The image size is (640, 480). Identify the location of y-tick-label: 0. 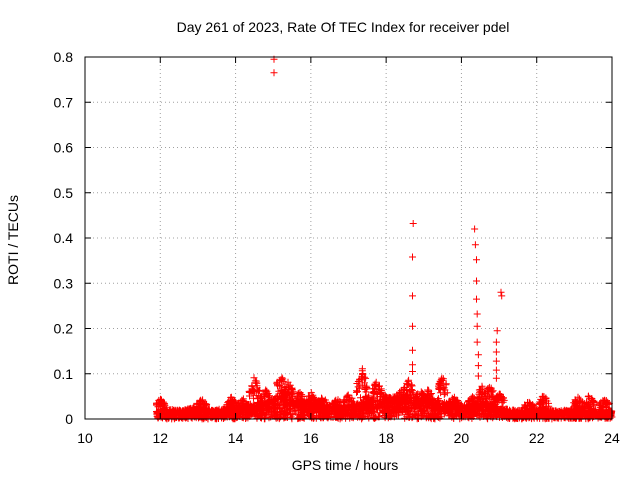
(69, 419).